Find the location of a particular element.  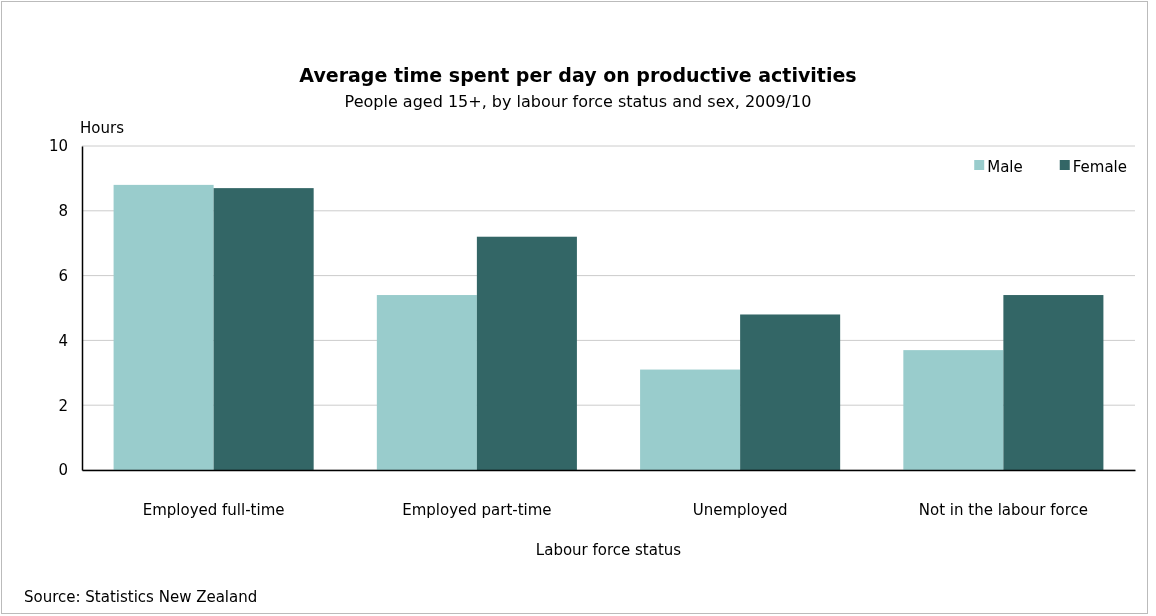

y-axis-title: Hours is located at coordinates (102, 128).